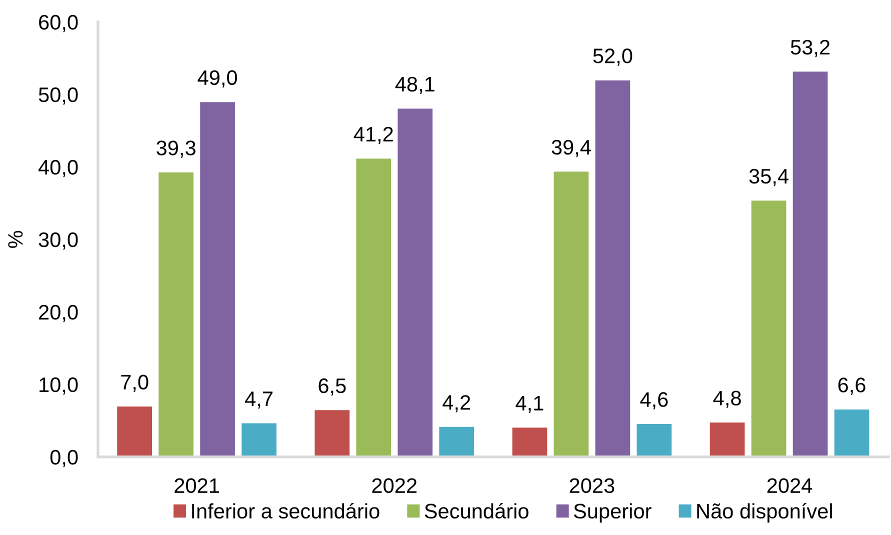 The width and height of the screenshot is (891, 535). I want to click on data-label: 4,8, so click(727, 399).